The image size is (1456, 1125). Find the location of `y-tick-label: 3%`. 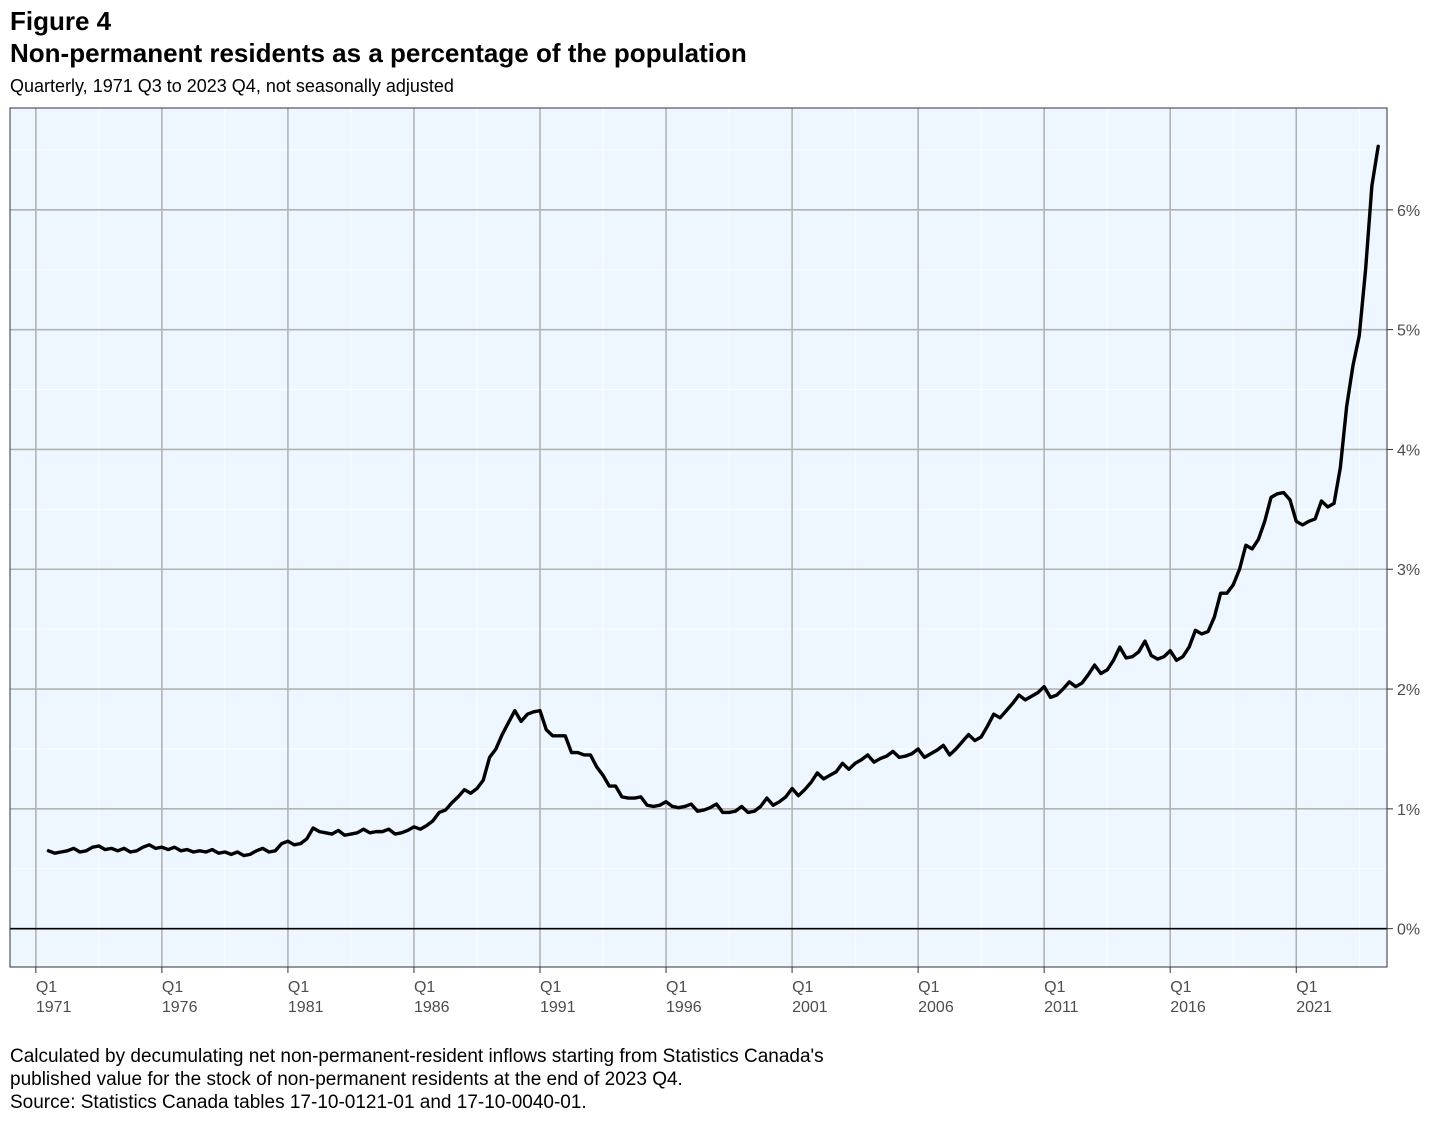

y-tick-label: 3% is located at coordinates (1408, 570).